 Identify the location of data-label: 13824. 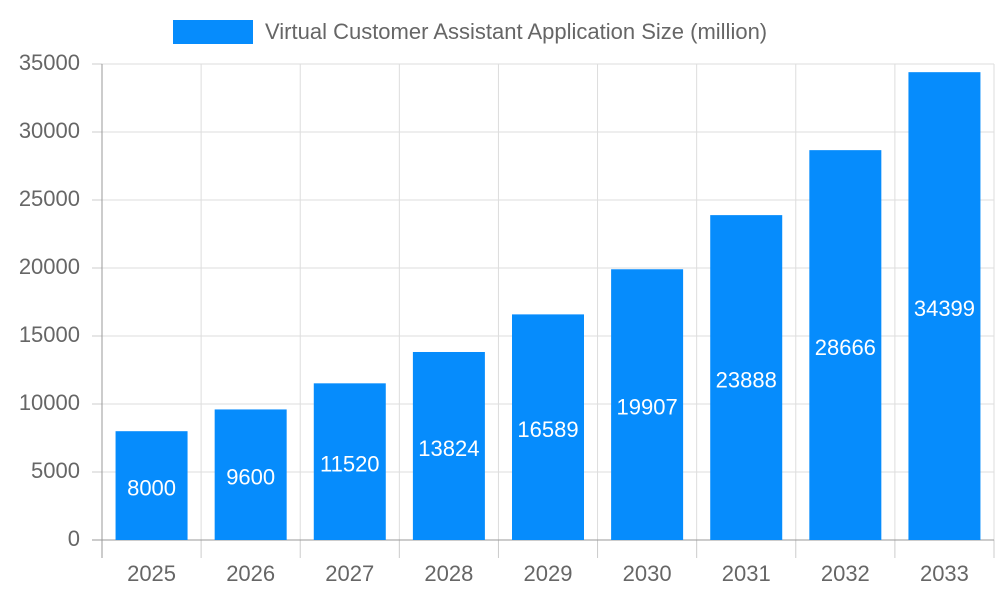
(448, 448).